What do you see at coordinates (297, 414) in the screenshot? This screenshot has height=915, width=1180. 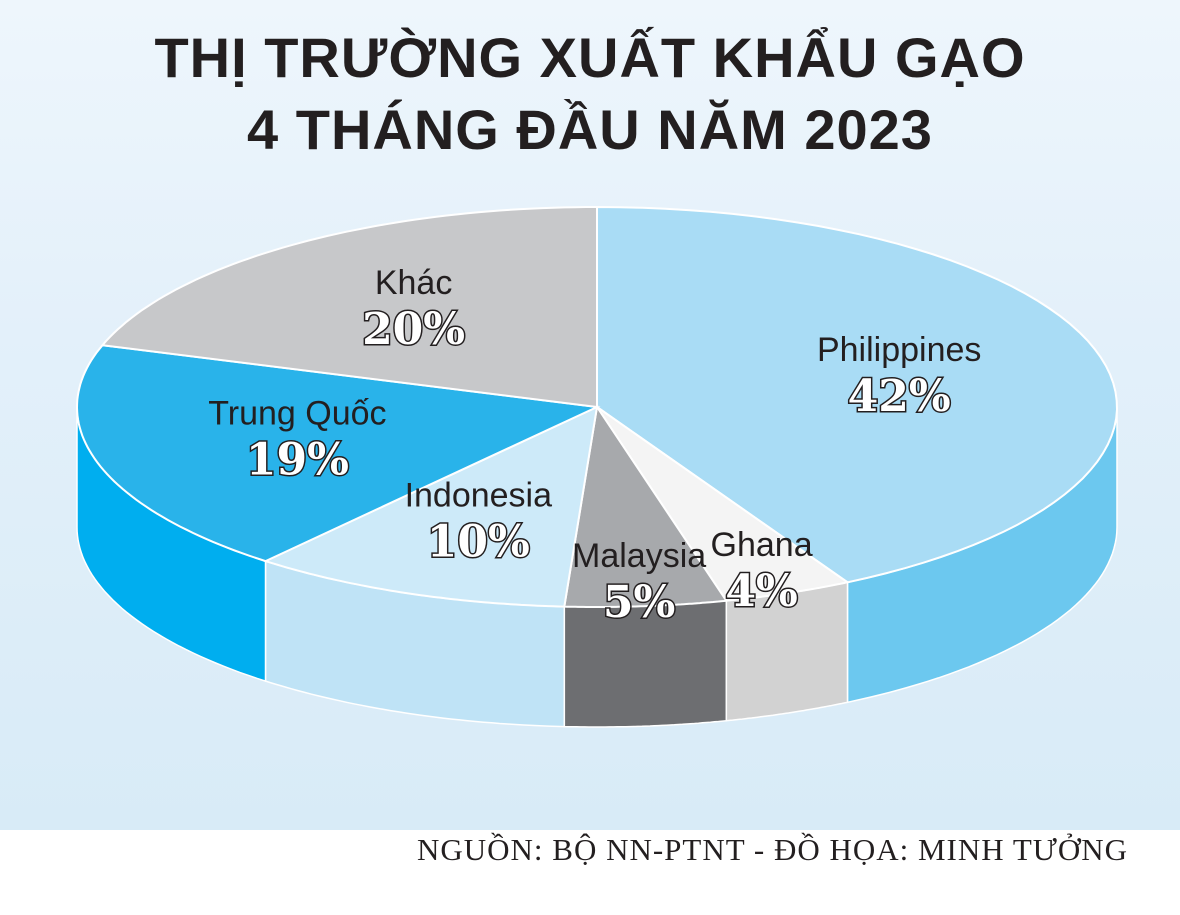 I see `slice-name-trung-quoc: Trung Quốc` at bounding box center [297, 414].